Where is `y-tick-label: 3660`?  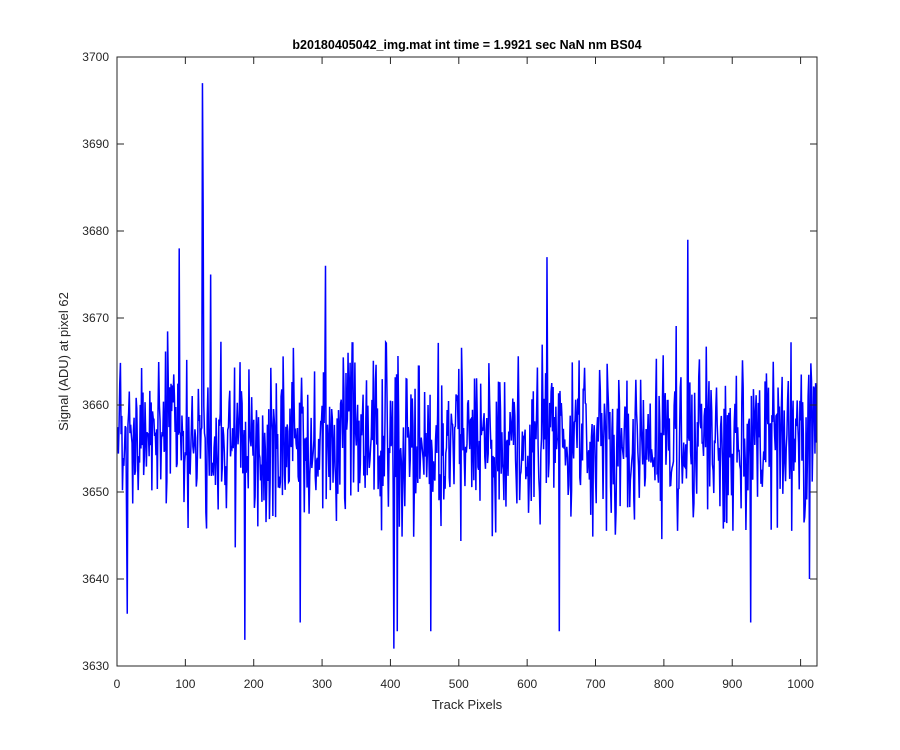 y-tick-label: 3660 is located at coordinates (95, 405).